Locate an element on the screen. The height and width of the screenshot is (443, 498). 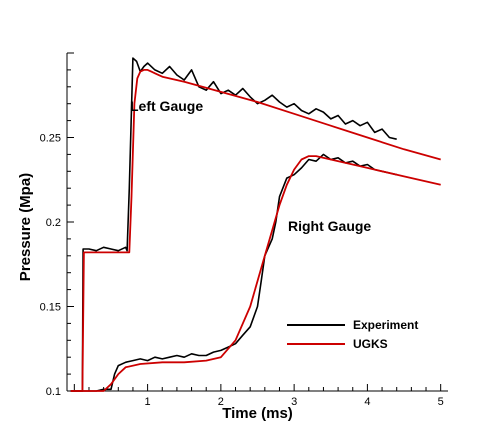
annotation-left-gauge: Left Gauge is located at coordinates (166, 106).